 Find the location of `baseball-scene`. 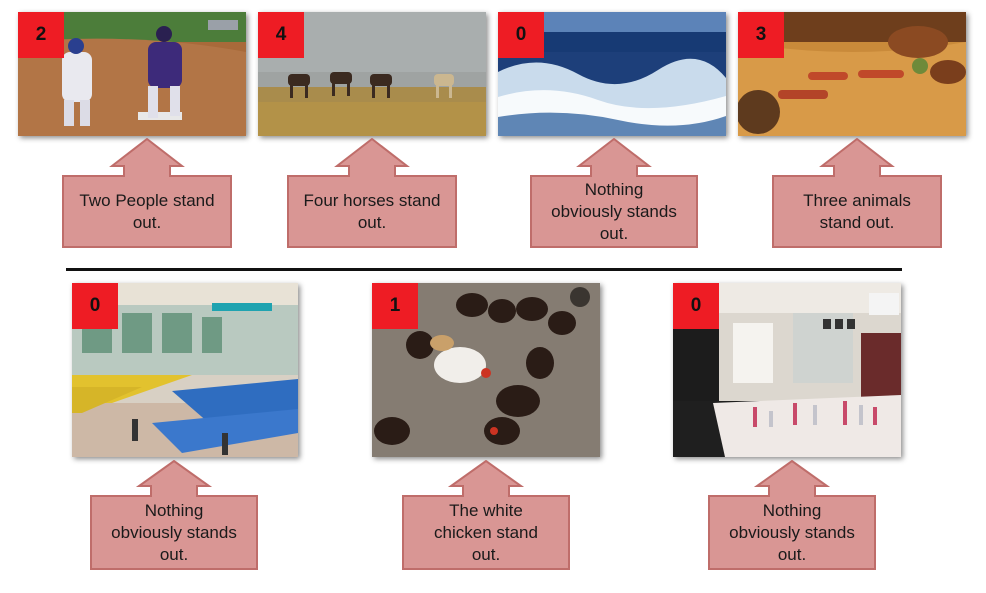

baseball-scene is located at coordinates (132, 74).